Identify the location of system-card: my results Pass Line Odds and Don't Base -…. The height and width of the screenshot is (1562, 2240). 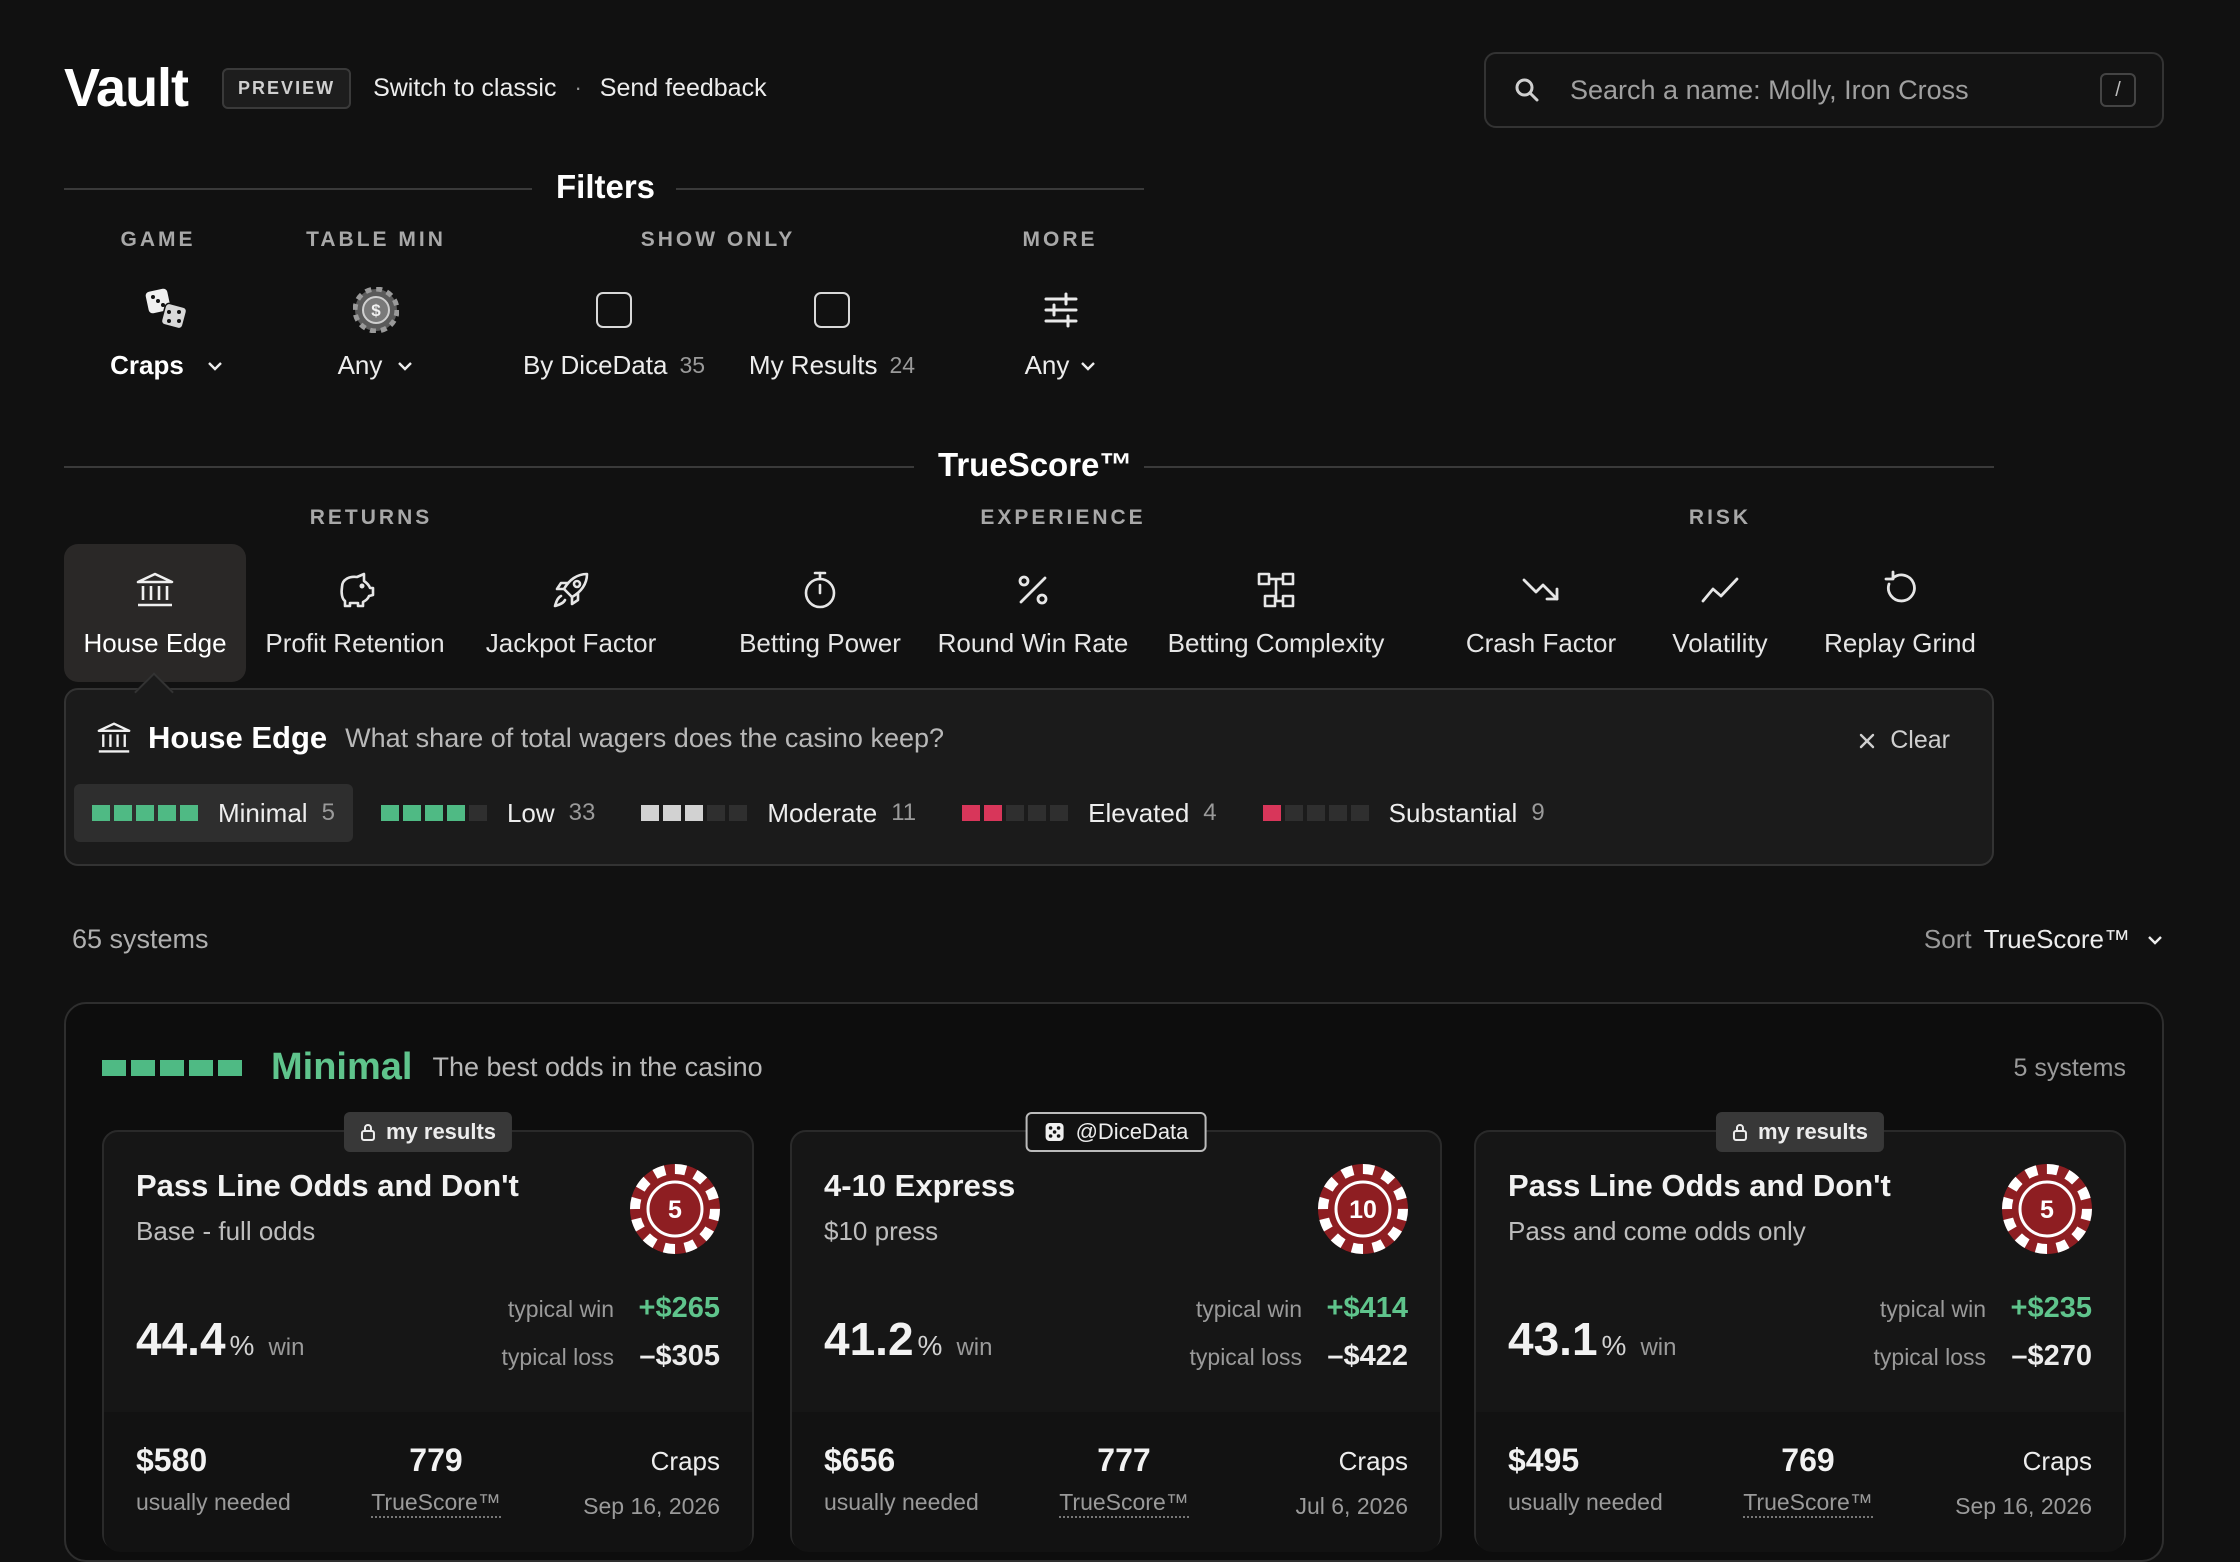
(428, 1332).